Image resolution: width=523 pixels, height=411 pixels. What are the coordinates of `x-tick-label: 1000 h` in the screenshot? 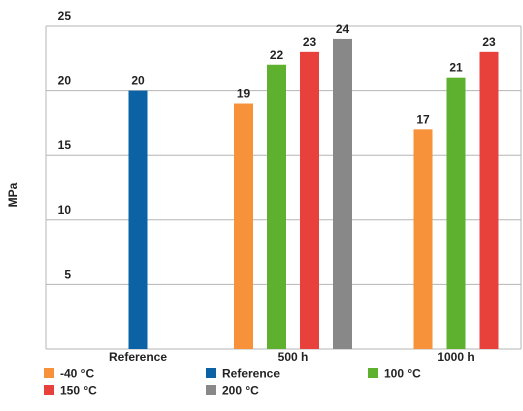 It's located at (455, 357).